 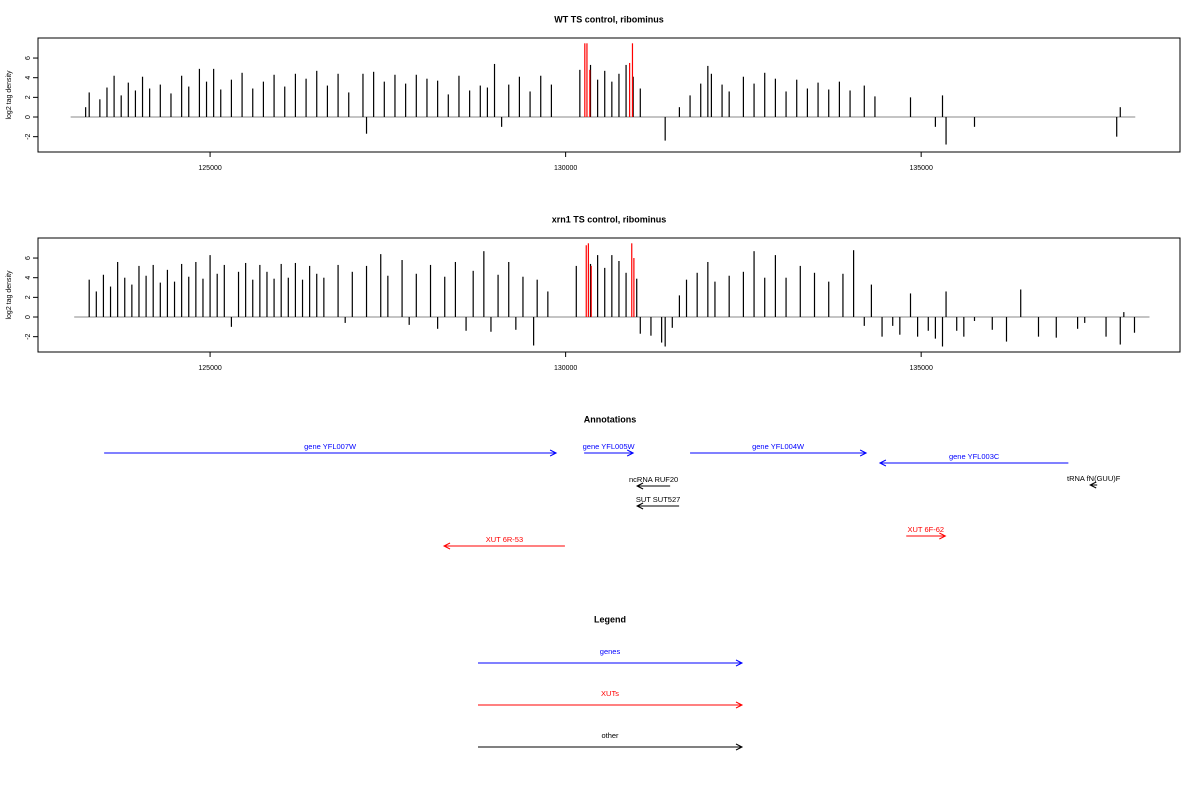 I want to click on annotation-label: gene YFL004W, so click(x=778, y=446).